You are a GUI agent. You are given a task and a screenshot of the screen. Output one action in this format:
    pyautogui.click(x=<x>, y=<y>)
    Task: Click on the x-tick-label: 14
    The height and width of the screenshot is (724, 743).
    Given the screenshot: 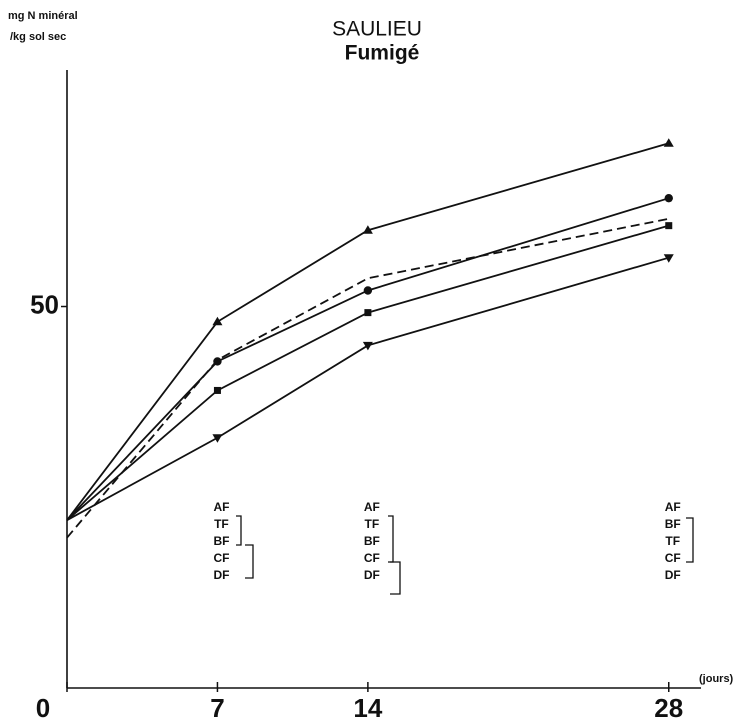 What is the action you would take?
    pyautogui.click(x=367, y=708)
    